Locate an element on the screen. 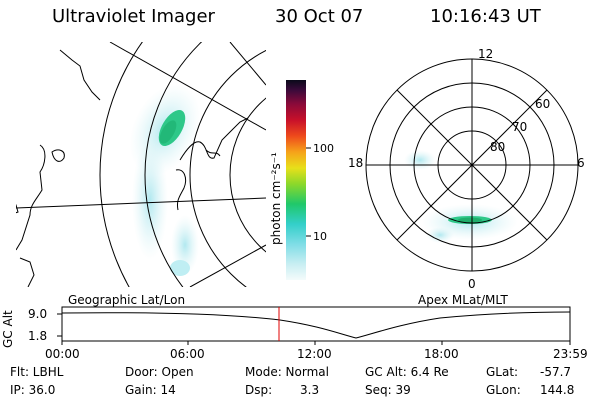 This screenshot has height=400, width=600. glat-label: GLat: is located at coordinates (502, 372).